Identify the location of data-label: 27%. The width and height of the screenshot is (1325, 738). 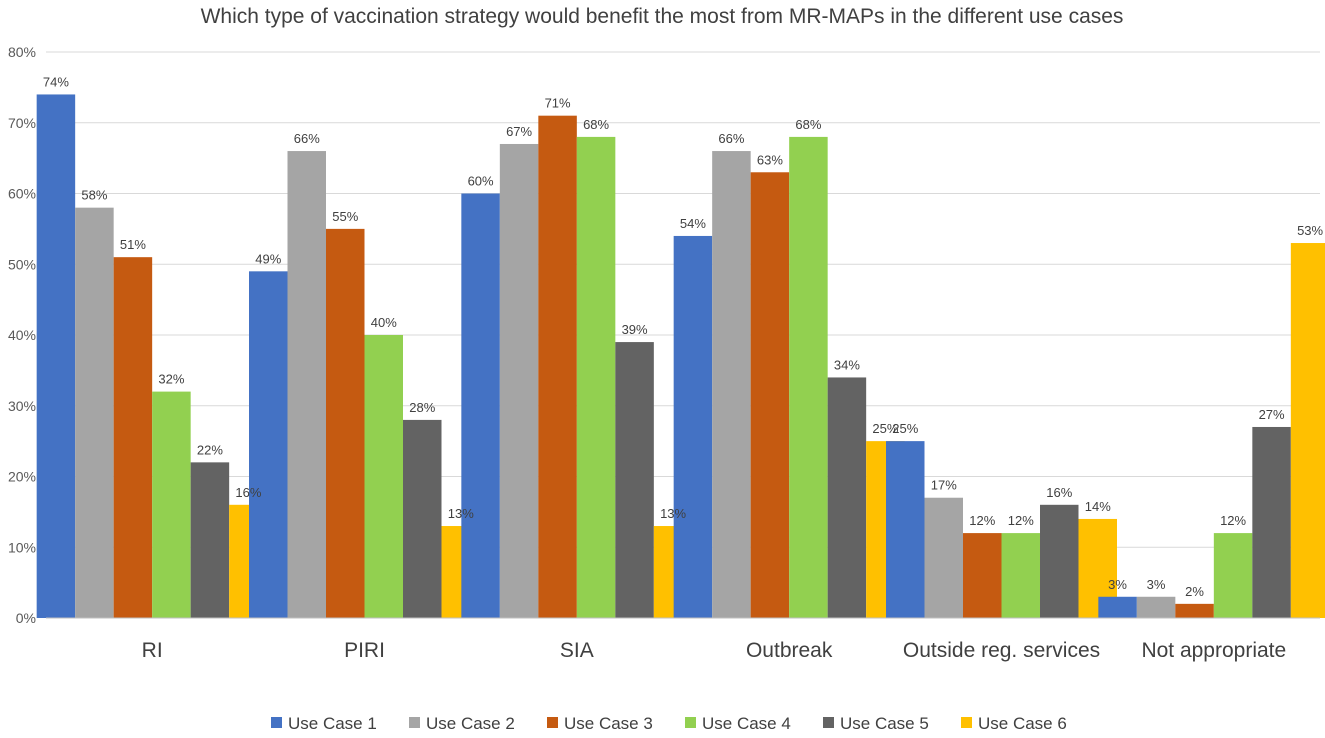
(1272, 414).